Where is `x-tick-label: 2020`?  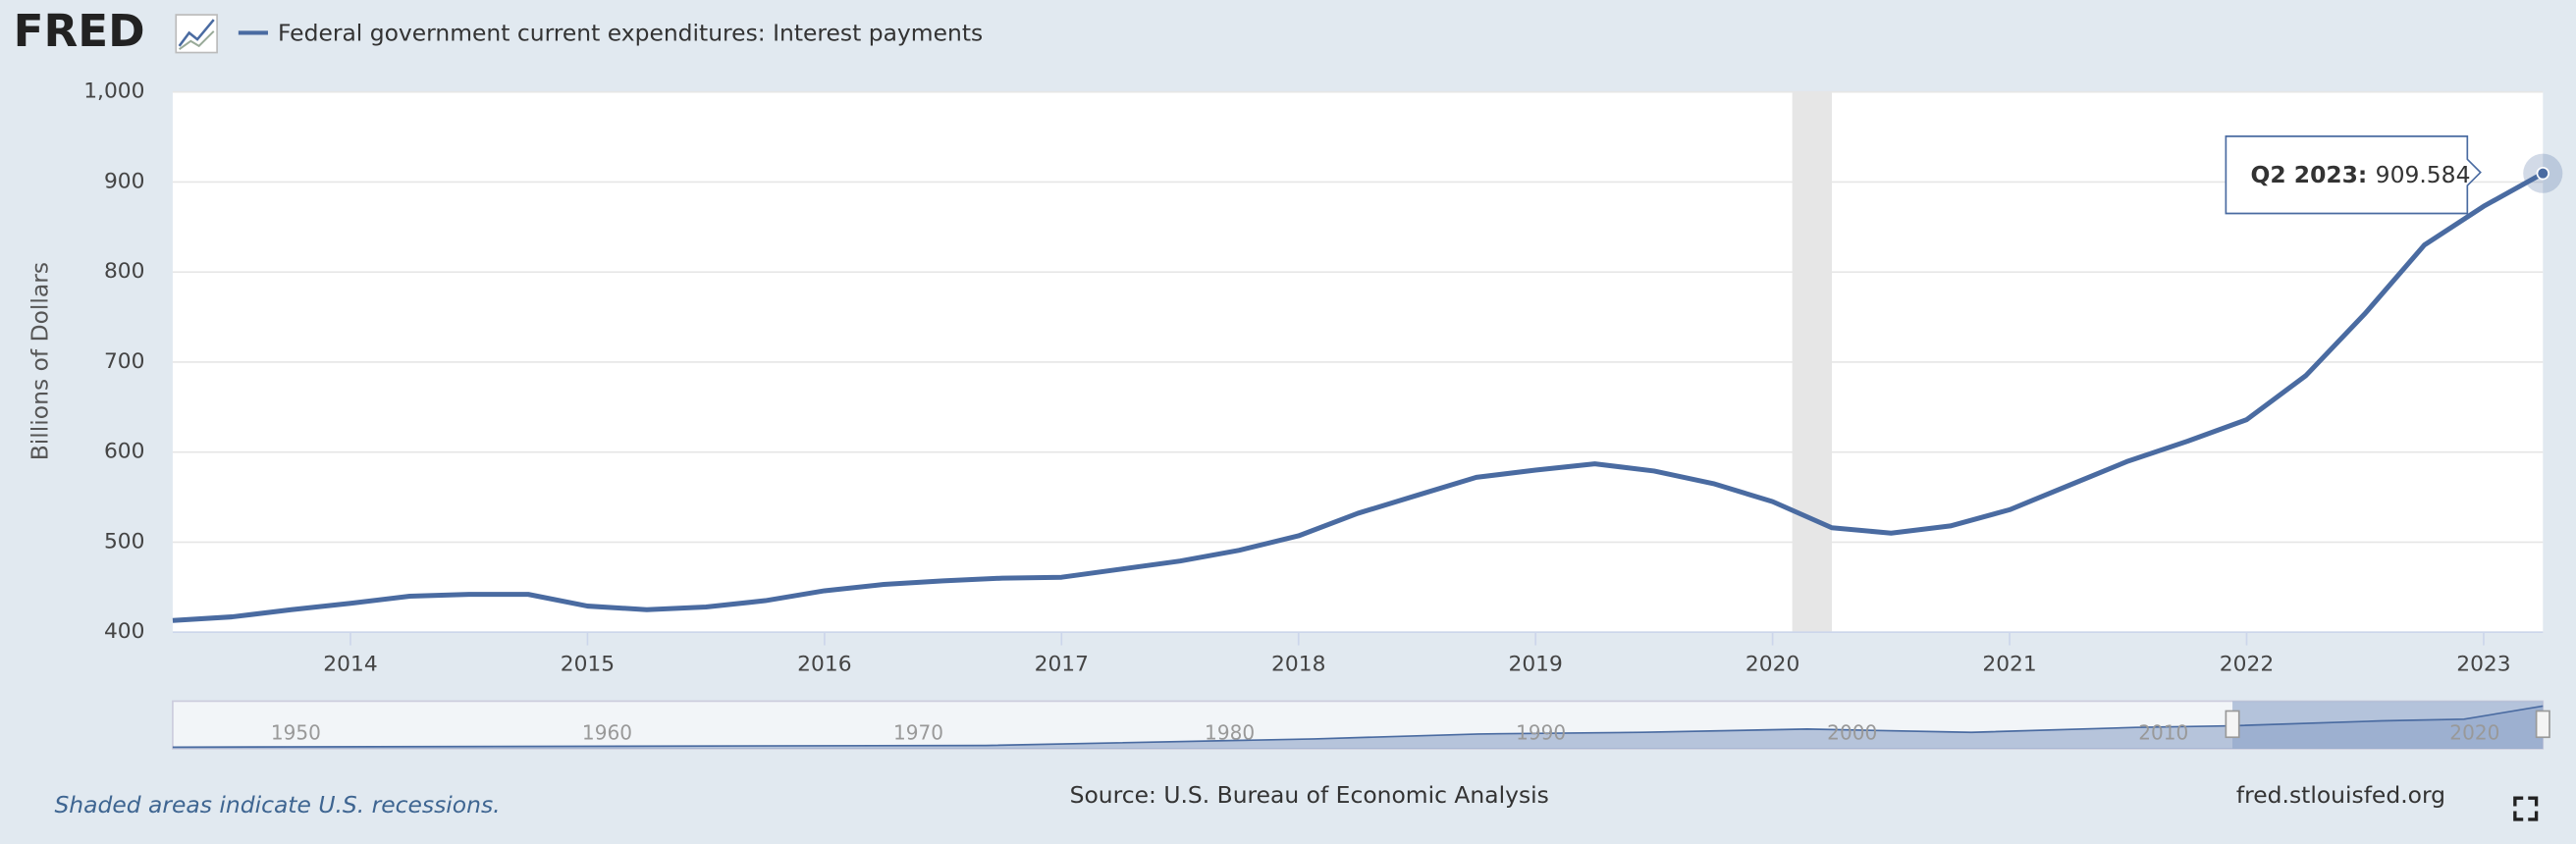 x-tick-label: 2020 is located at coordinates (1772, 665).